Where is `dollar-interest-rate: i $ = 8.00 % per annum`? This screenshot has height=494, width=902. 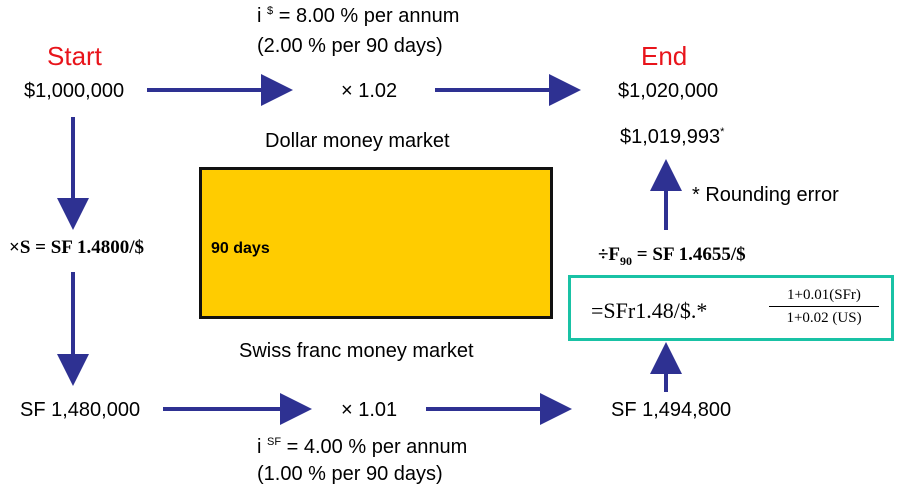
dollar-interest-rate: i $ = 8.00 % per annum is located at coordinates (358, 16).